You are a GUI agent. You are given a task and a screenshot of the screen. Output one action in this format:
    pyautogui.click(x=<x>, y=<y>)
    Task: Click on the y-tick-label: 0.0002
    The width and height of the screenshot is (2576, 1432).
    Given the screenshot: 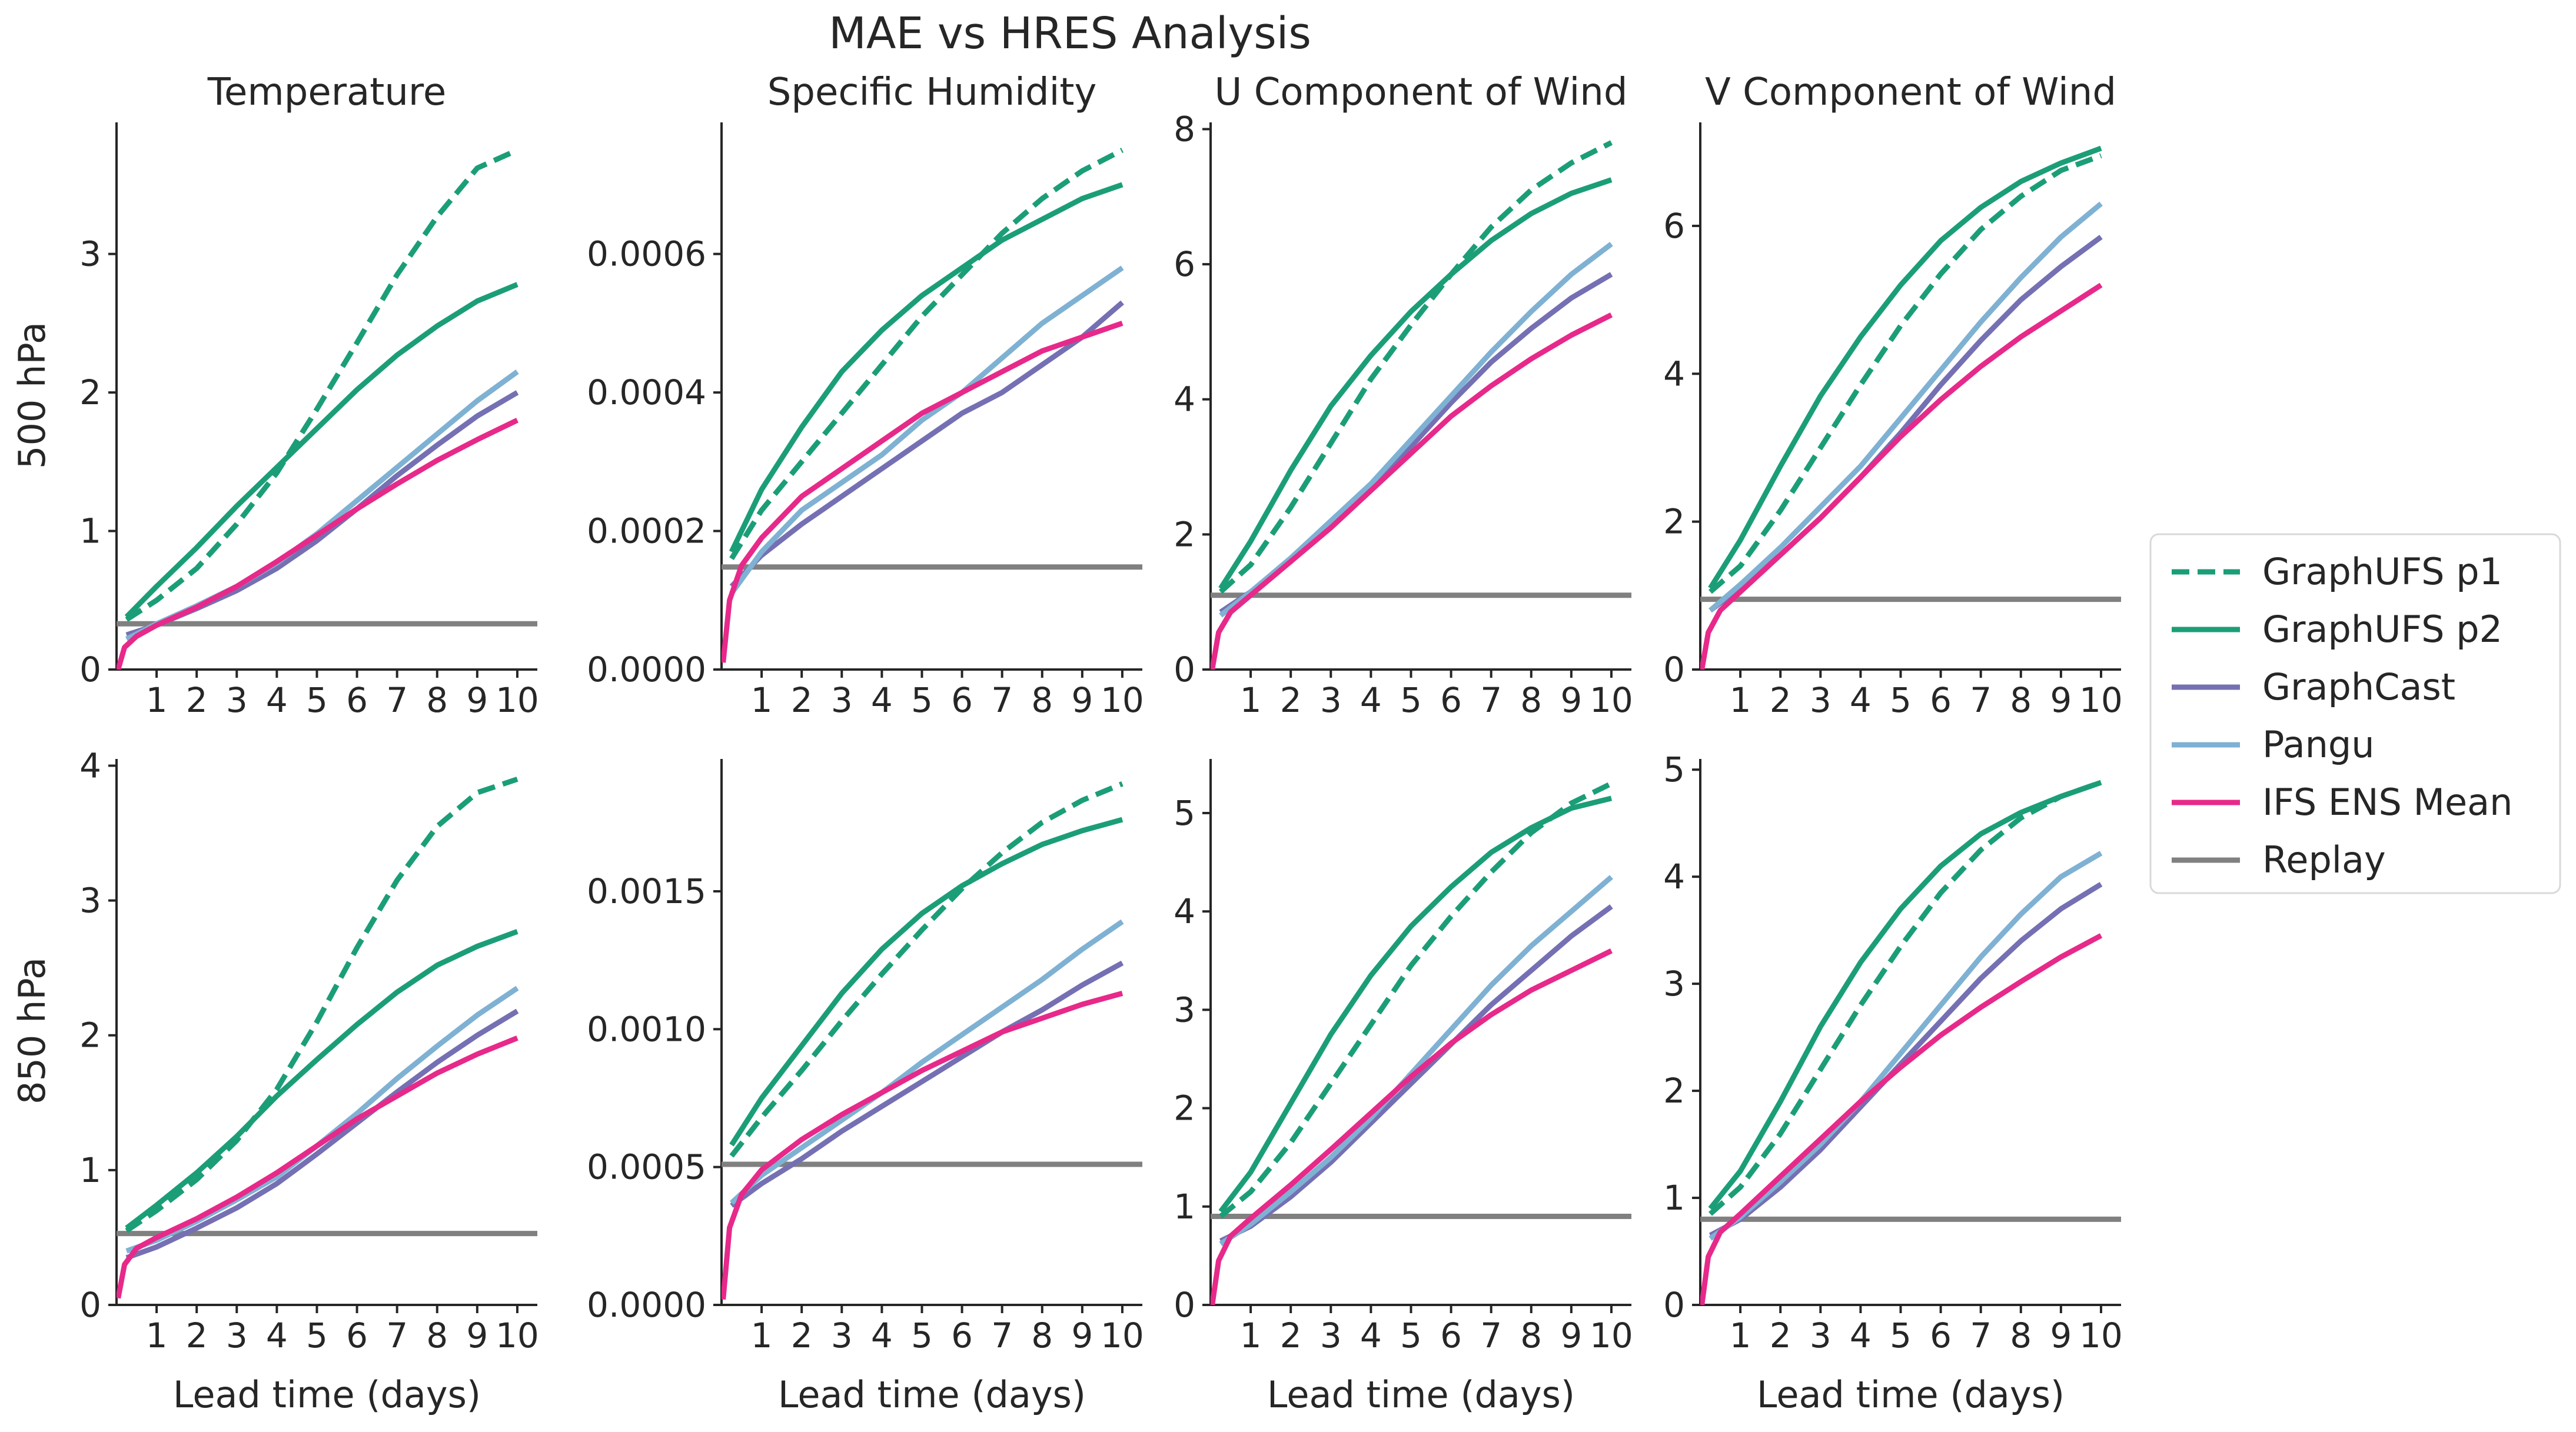 What is the action you would take?
    pyautogui.click(x=646, y=531)
    